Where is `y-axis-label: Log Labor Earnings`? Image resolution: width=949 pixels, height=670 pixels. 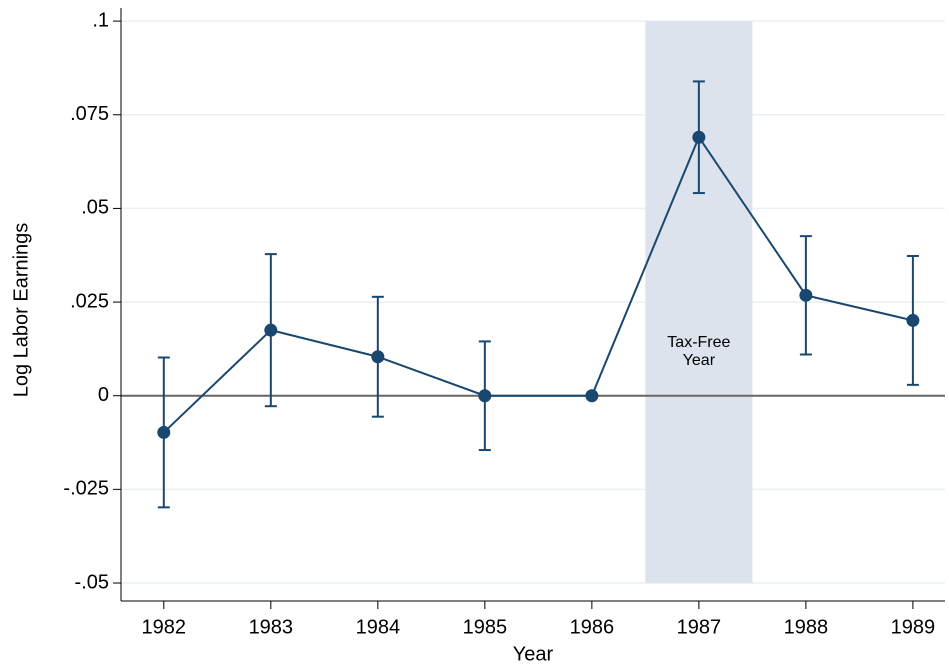 y-axis-label: Log Labor Earnings is located at coordinates (21, 310).